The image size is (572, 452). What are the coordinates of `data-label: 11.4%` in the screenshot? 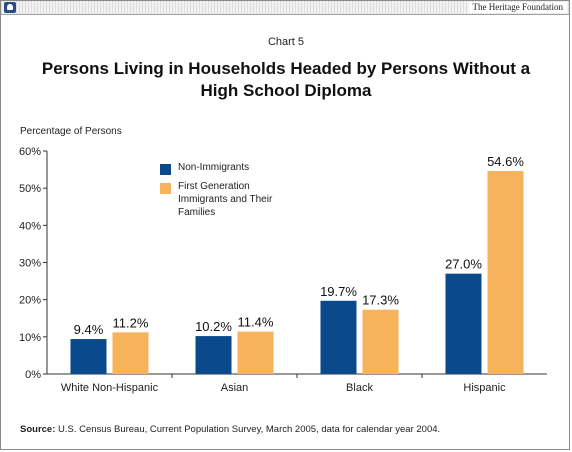 It's located at (256, 322).